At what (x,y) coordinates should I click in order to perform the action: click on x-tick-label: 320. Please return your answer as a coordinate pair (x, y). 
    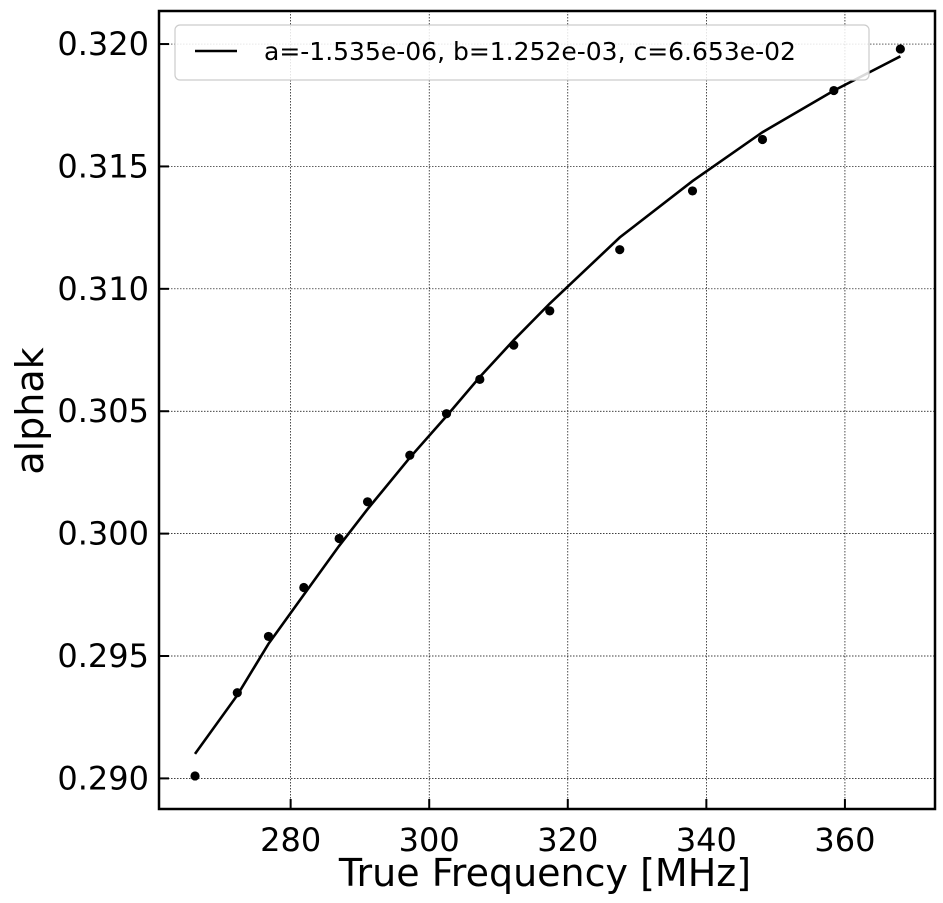
    Looking at the image, I should click on (567, 840).